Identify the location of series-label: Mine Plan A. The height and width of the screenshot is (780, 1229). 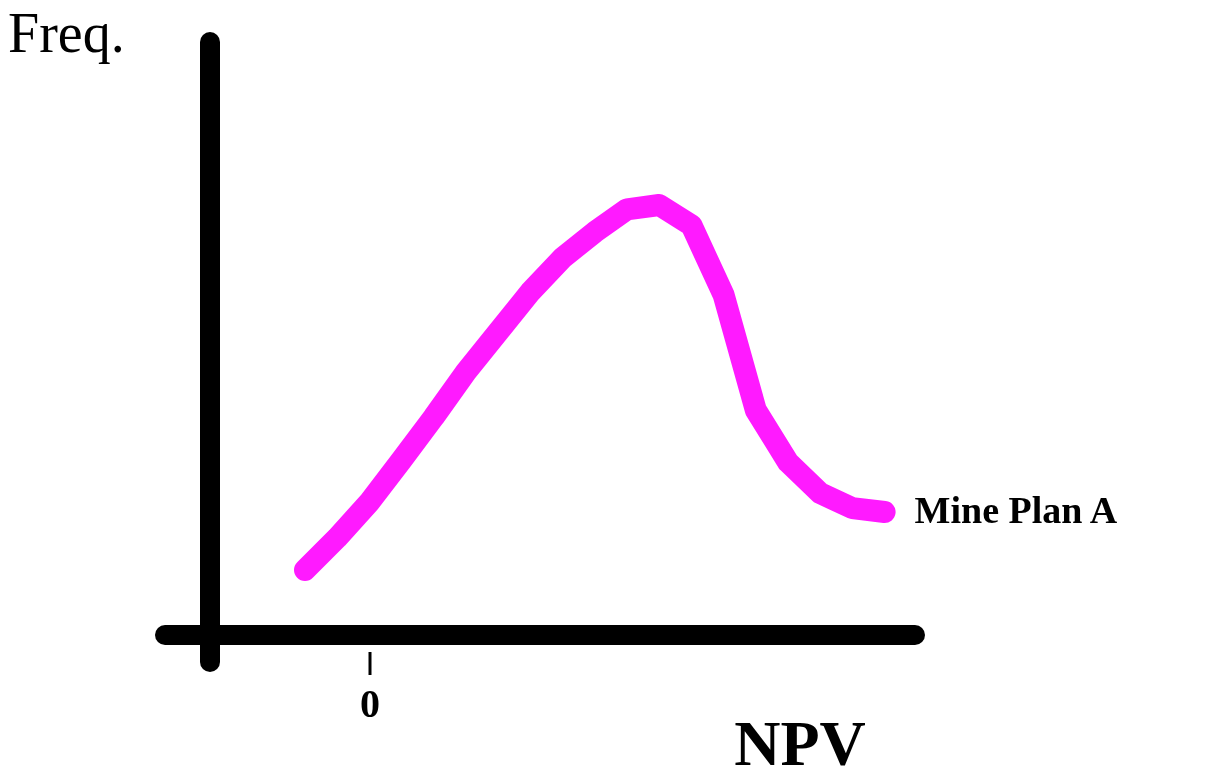
(1016, 510).